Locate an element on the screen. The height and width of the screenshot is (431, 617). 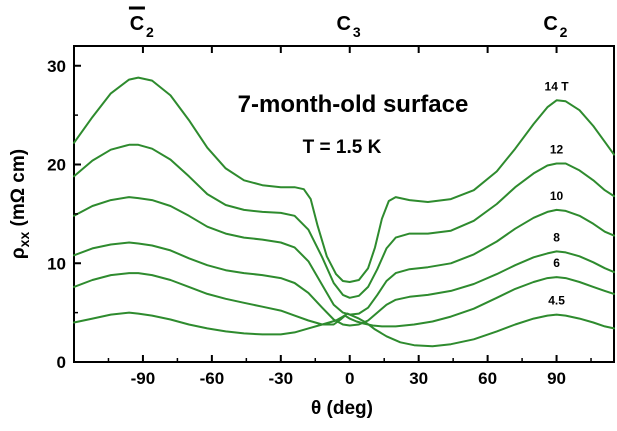
series-label: 4.5 is located at coordinates (556, 301).